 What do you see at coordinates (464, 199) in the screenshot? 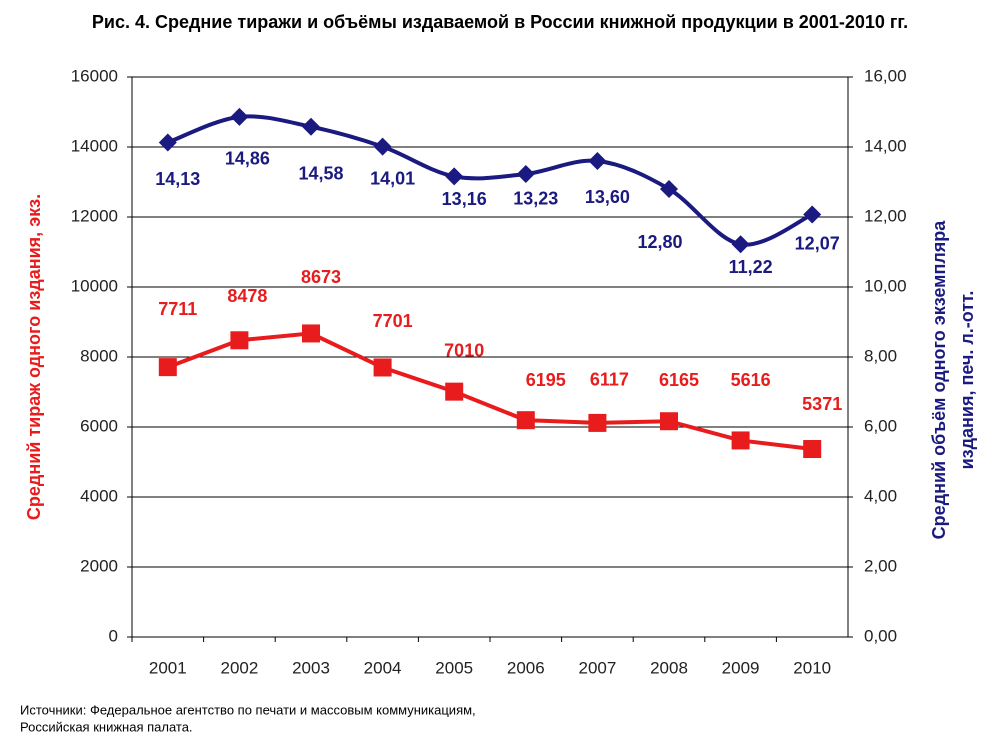
I see `data-label: 13,16` at bounding box center [464, 199].